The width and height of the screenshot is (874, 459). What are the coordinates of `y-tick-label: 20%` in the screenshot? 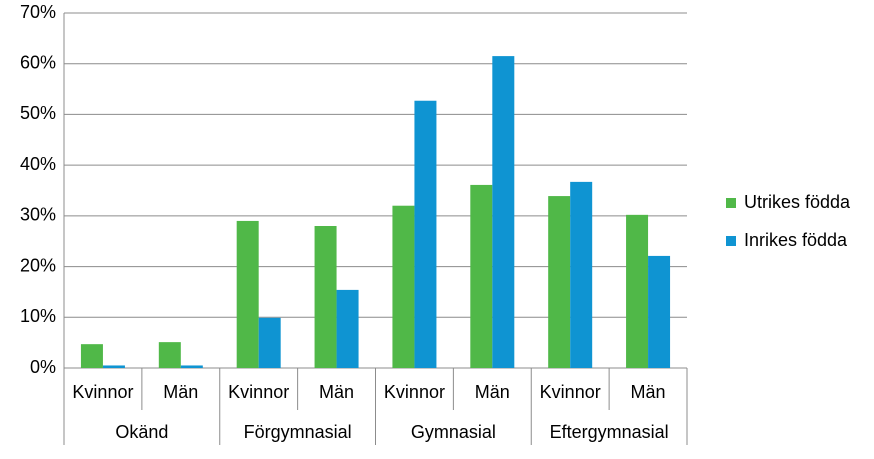 It's located at (38, 265).